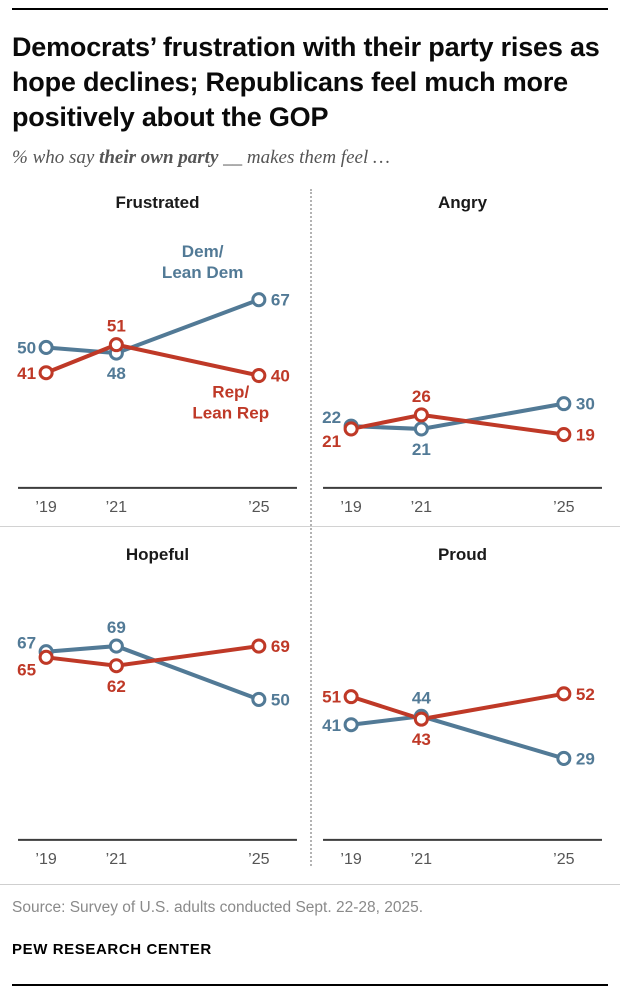  What do you see at coordinates (421, 396) in the screenshot?
I see `svg-text: 26` at bounding box center [421, 396].